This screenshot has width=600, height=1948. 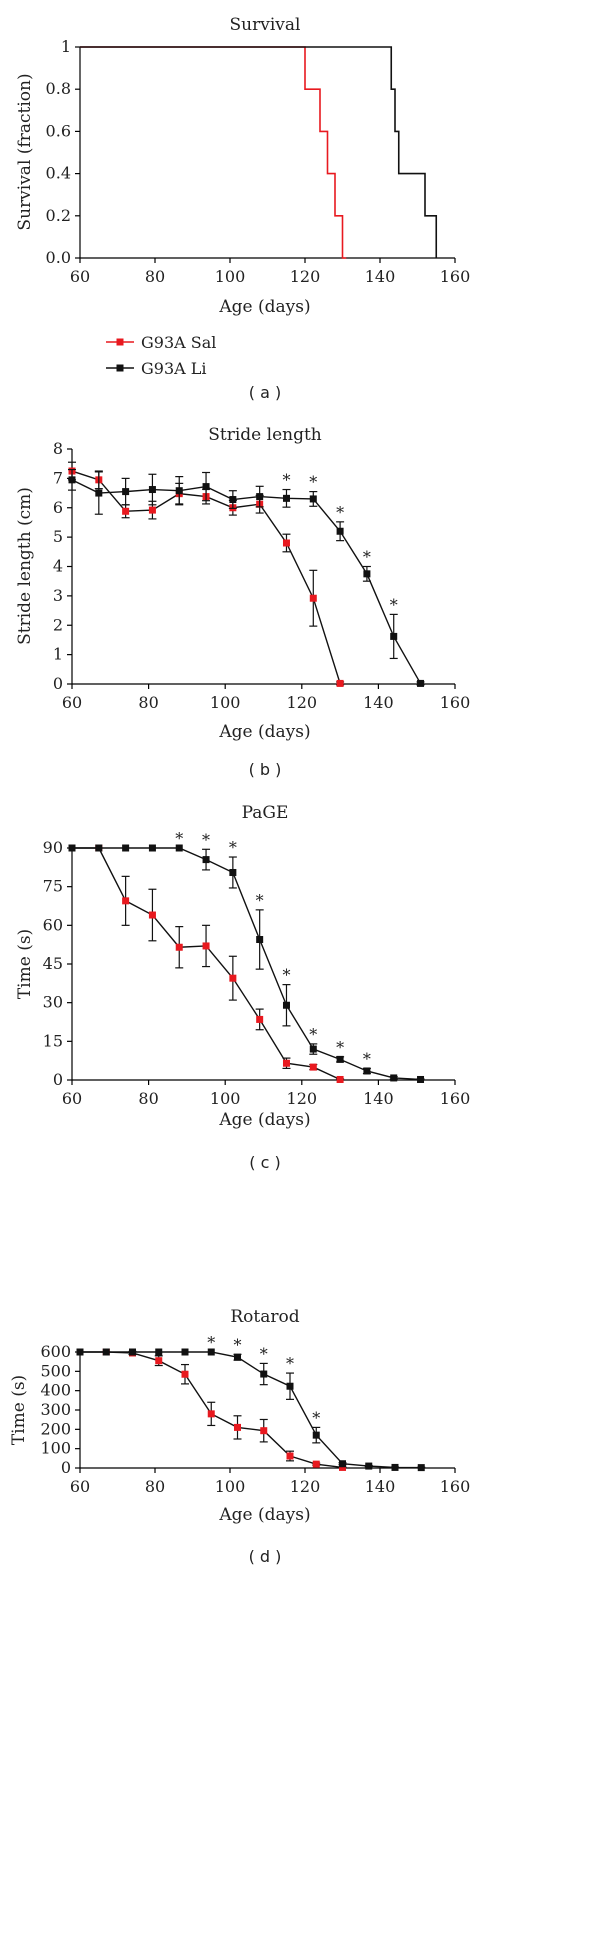 I want to click on page-x-tick-label: 60, so click(x=72, y=1098).